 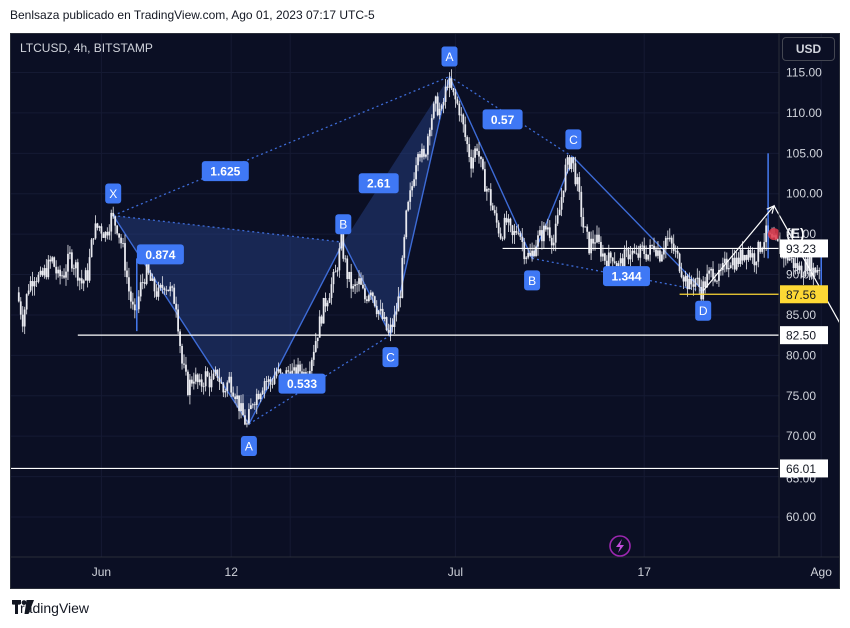 What do you see at coordinates (804, 73) in the screenshot?
I see `y-tick-label-11: 115.00` at bounding box center [804, 73].